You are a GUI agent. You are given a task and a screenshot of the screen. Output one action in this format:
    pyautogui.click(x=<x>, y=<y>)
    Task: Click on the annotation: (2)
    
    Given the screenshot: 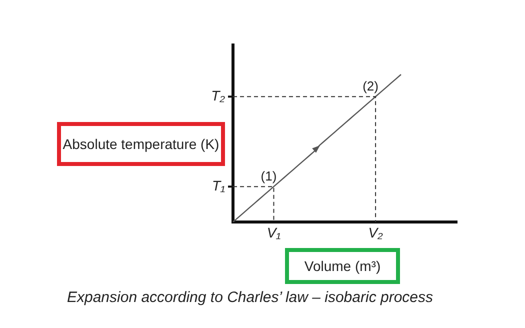 What is the action you would take?
    pyautogui.click(x=370, y=86)
    